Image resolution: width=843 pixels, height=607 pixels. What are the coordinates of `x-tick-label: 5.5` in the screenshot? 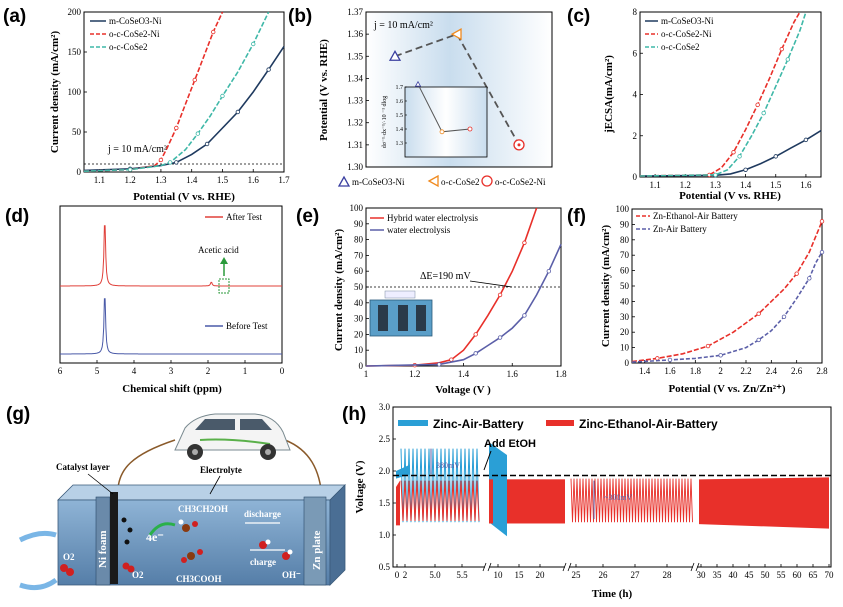 It's located at (462, 575).